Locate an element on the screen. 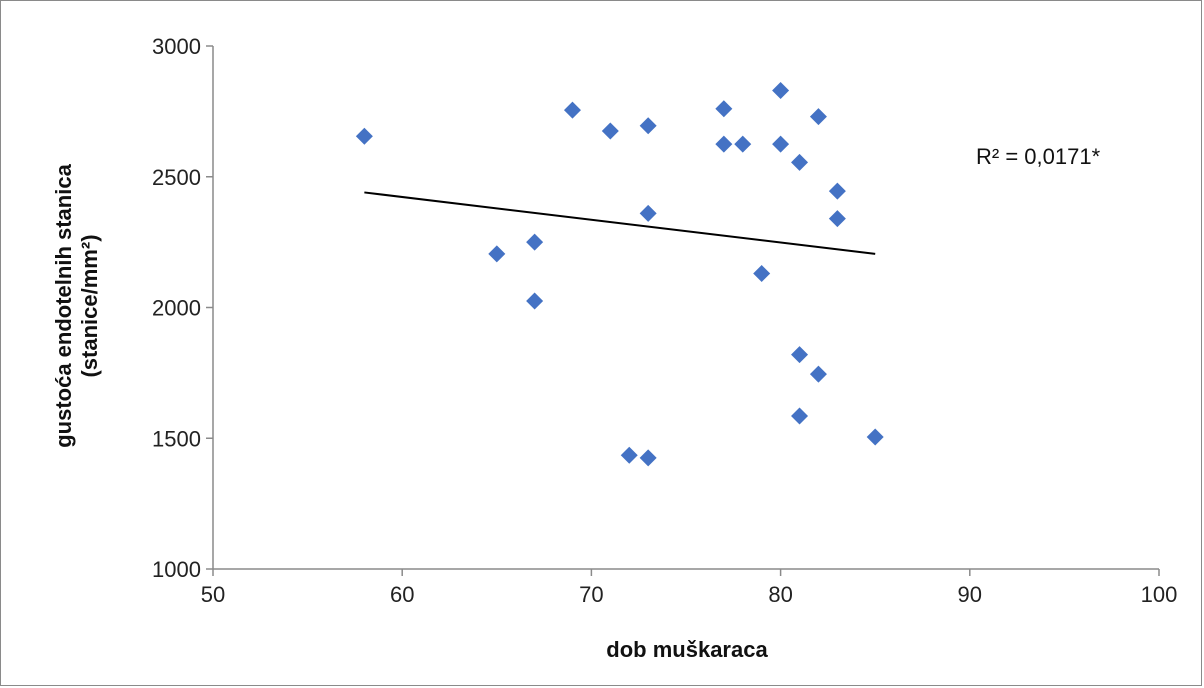 The image size is (1204, 688). x-tick-label: 70 is located at coordinates (591, 594).